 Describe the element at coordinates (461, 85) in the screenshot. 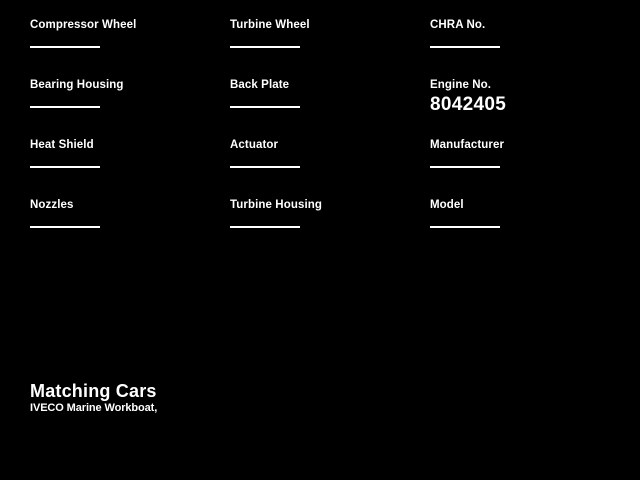

I see `field-label: Engine No.` at that location.